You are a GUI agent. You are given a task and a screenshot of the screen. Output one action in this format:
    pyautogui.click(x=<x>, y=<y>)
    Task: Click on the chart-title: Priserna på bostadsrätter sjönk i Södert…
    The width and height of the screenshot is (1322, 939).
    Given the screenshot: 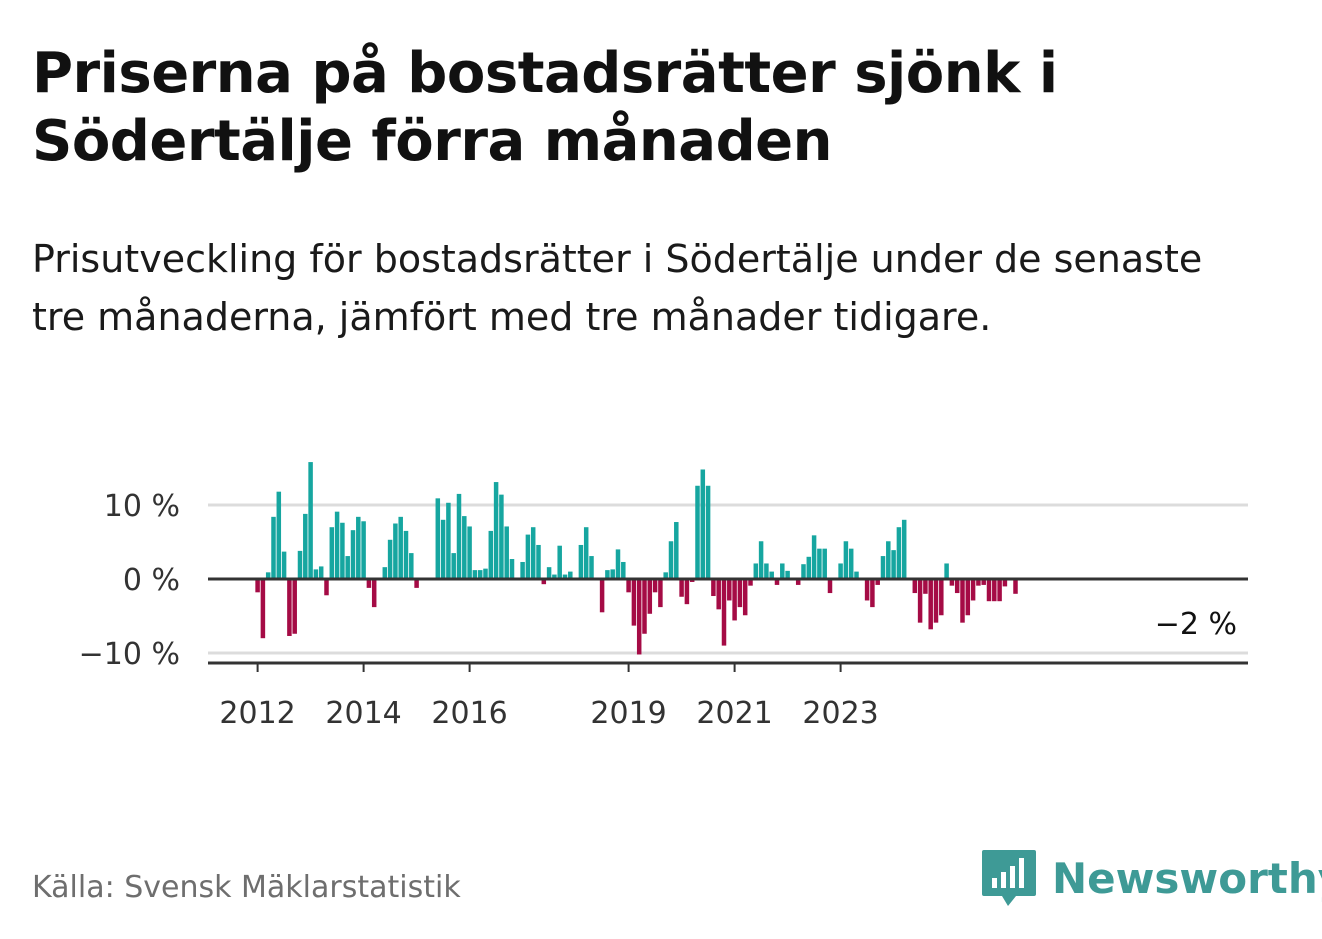 What is the action you would take?
    pyautogui.click(x=545, y=107)
    